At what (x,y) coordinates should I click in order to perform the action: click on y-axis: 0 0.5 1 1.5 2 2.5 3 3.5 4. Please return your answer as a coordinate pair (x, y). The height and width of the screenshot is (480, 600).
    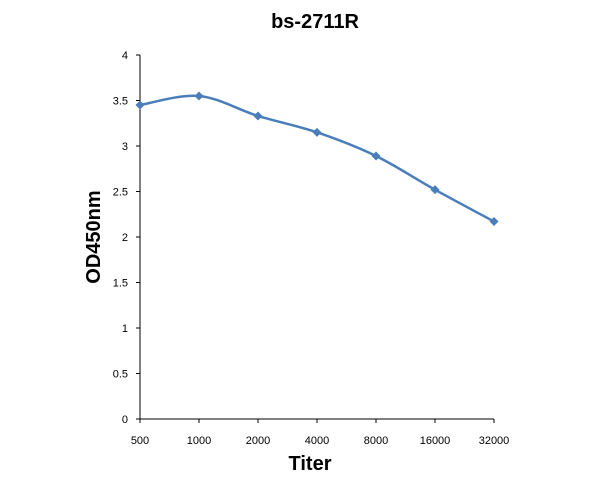
    Looking at the image, I should click on (126, 238).